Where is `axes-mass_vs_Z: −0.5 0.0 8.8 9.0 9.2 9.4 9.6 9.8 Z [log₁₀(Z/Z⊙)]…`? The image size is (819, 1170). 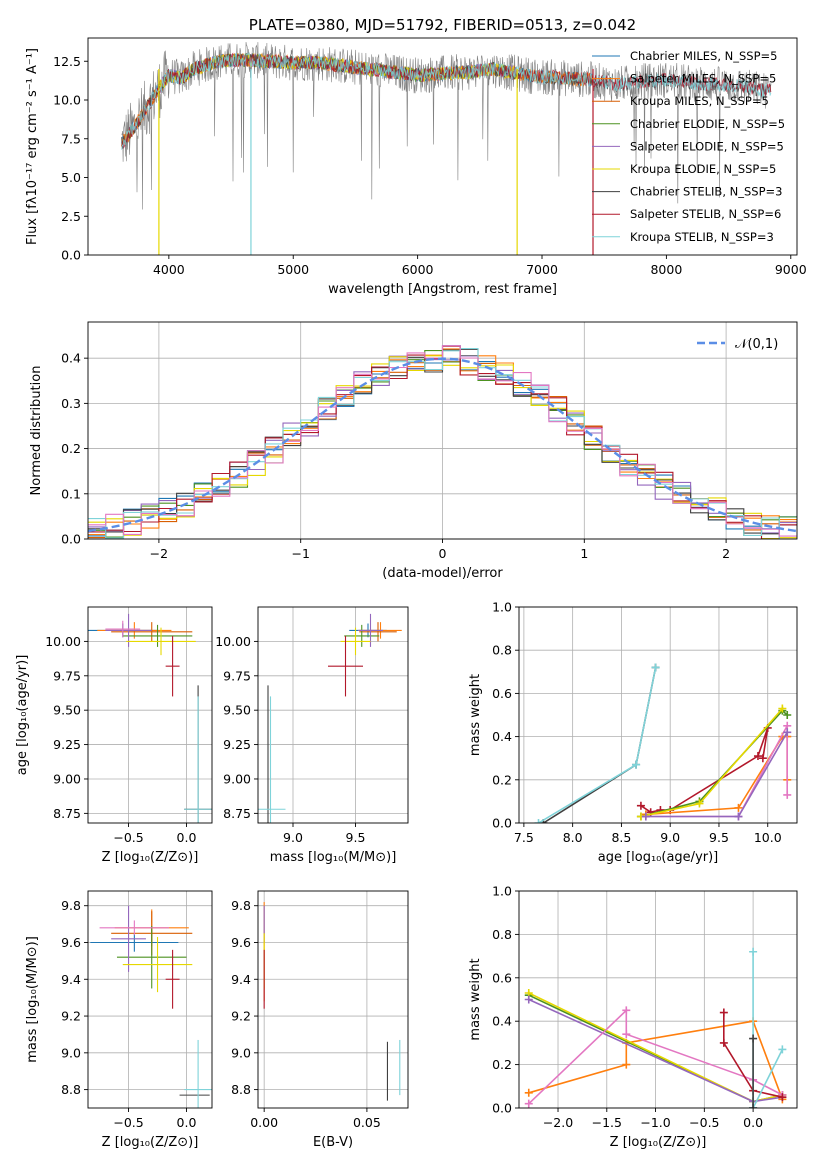
axes-mass_vs_Z: −0.5 0.0 8.8 9.0 9.2 9.4 9.6 9.8 Z [log₁₀(Z/Z⊙)]… is located at coordinates (119, 1020).